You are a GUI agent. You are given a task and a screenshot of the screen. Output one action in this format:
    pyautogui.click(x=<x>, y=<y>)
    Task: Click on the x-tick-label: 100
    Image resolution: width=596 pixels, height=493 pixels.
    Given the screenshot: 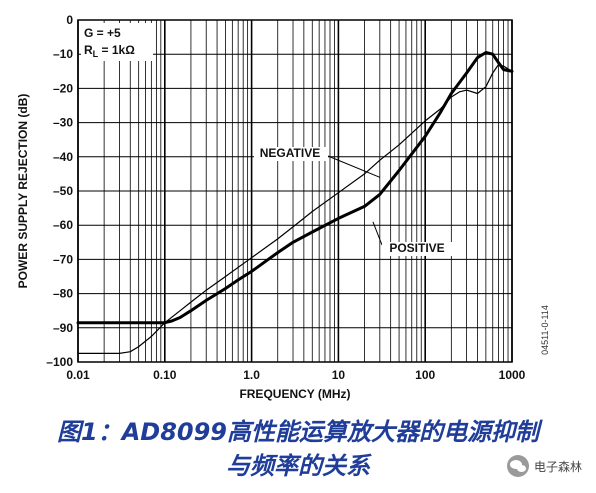 What is the action you would take?
    pyautogui.click(x=425, y=375)
    